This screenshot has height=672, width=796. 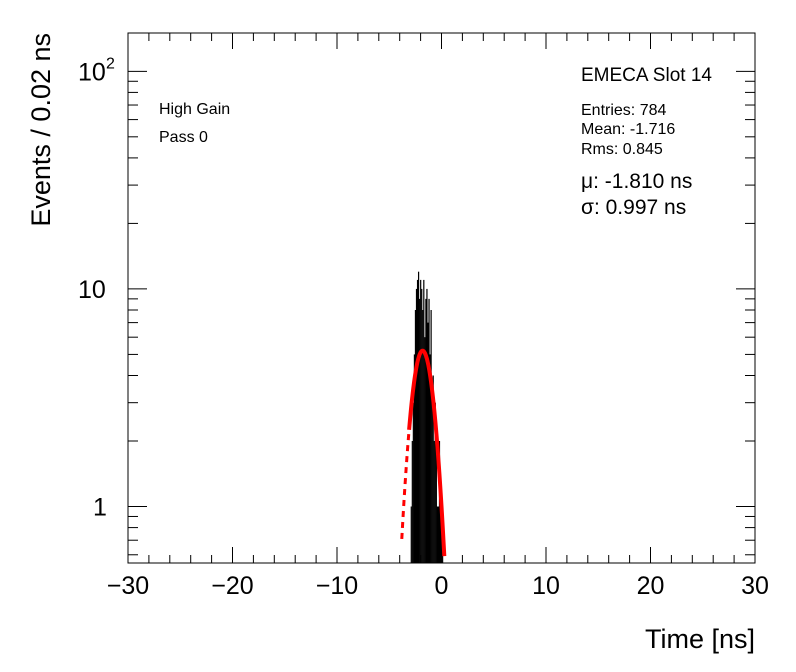 I want to click on annotation-high-gain: High Gain, so click(x=194, y=109).